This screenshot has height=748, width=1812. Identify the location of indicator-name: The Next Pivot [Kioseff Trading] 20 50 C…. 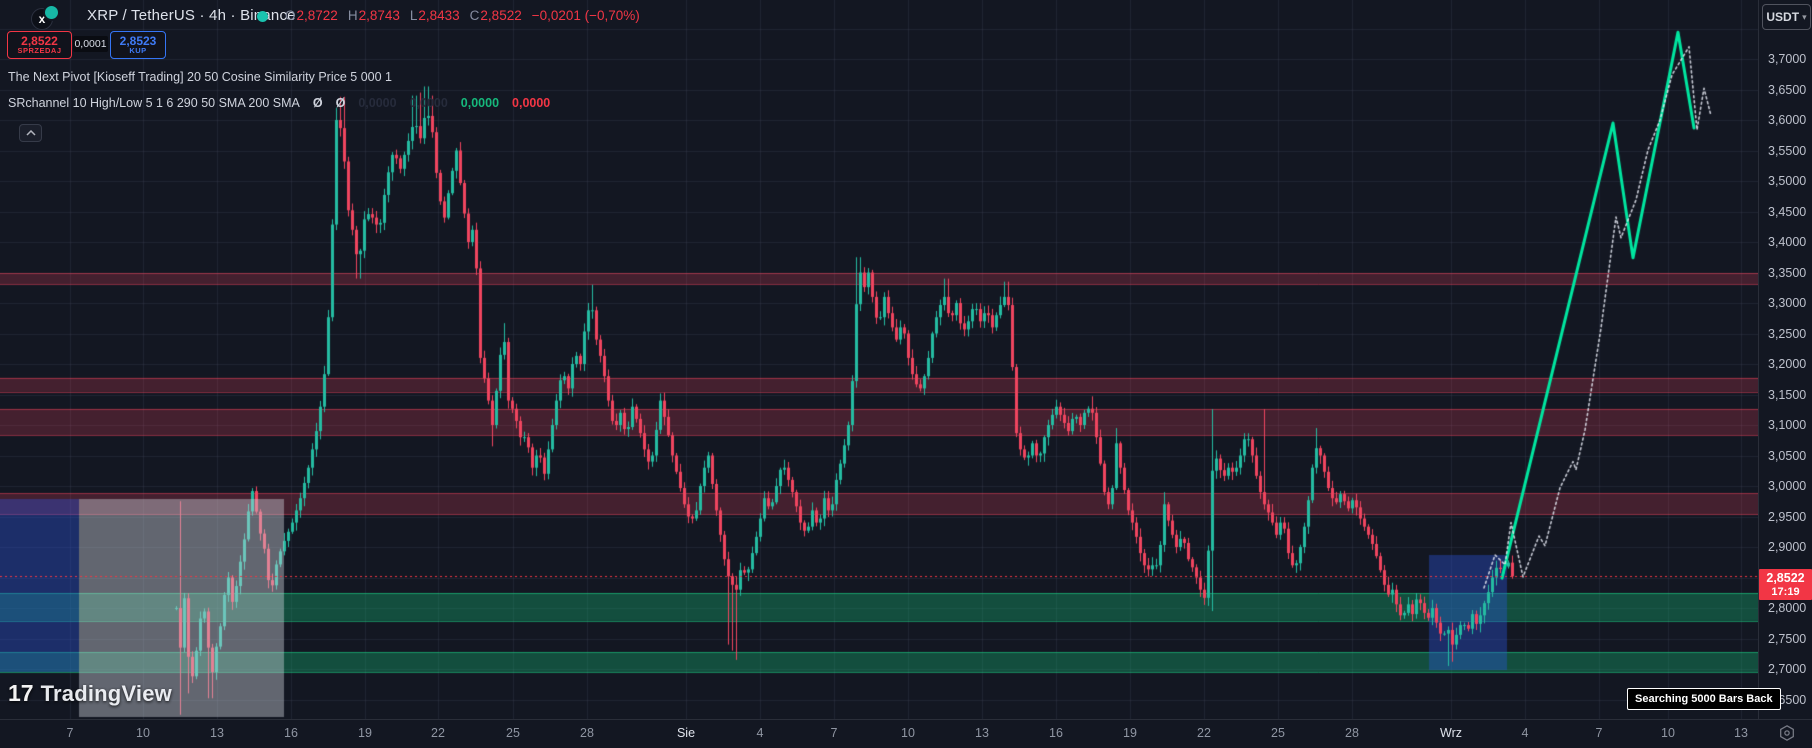
(200, 77).